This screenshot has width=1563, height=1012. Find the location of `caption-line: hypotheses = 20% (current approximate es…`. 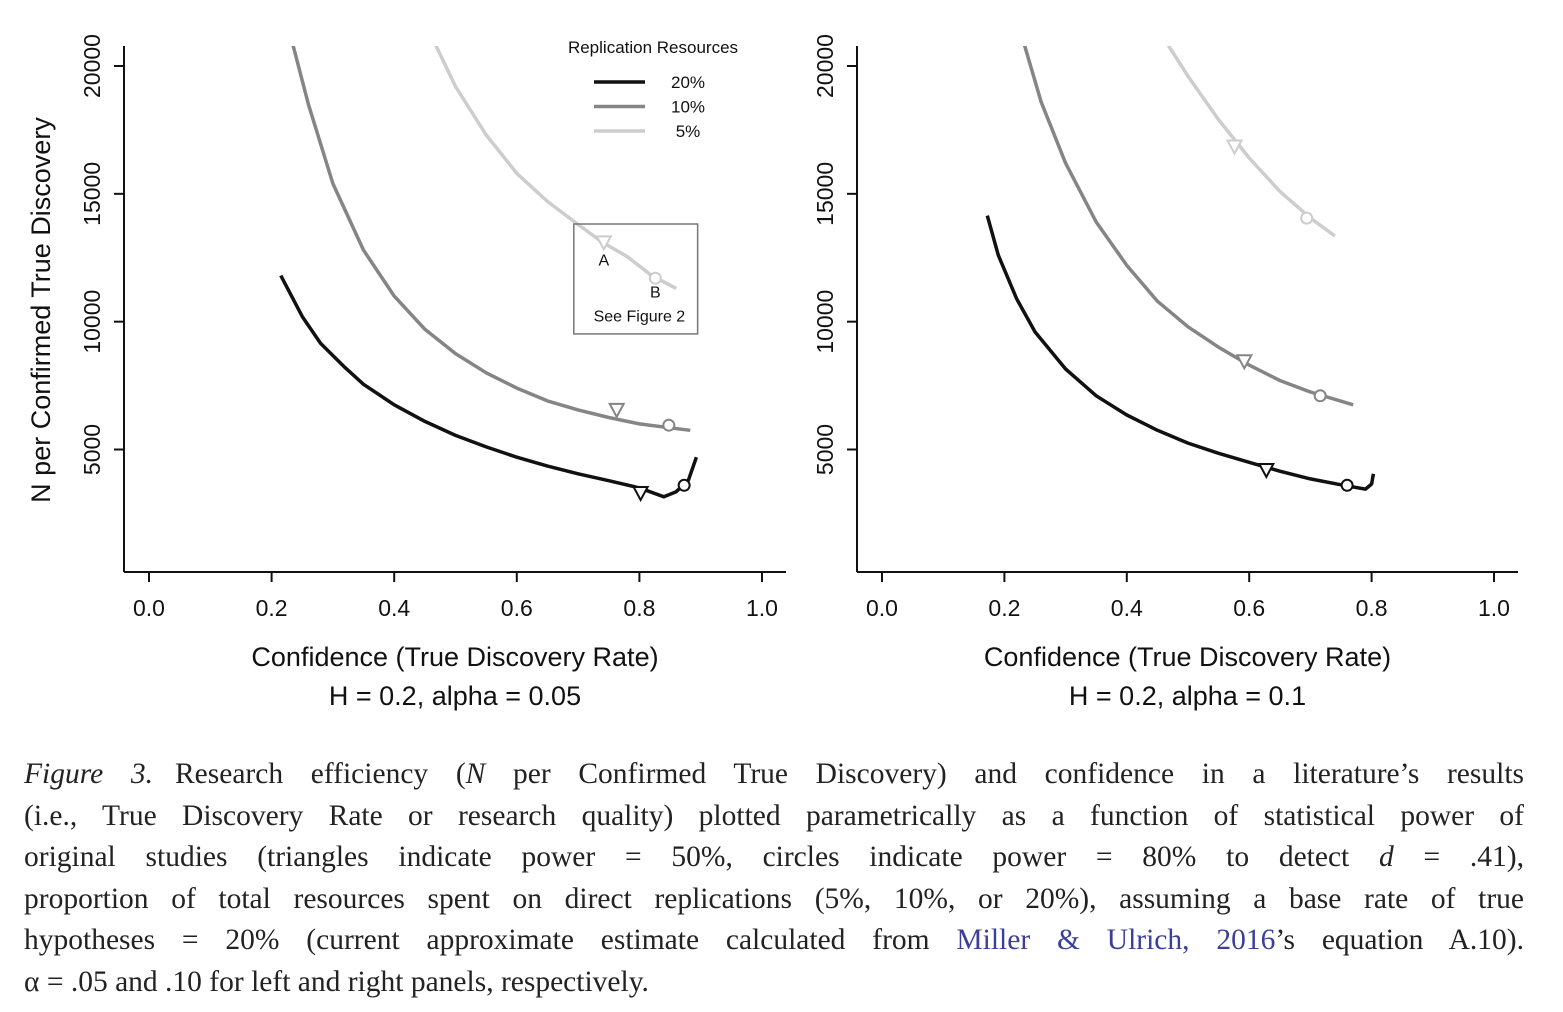

caption-line: hypotheses = 20% (current approximate es… is located at coordinates (774, 941).